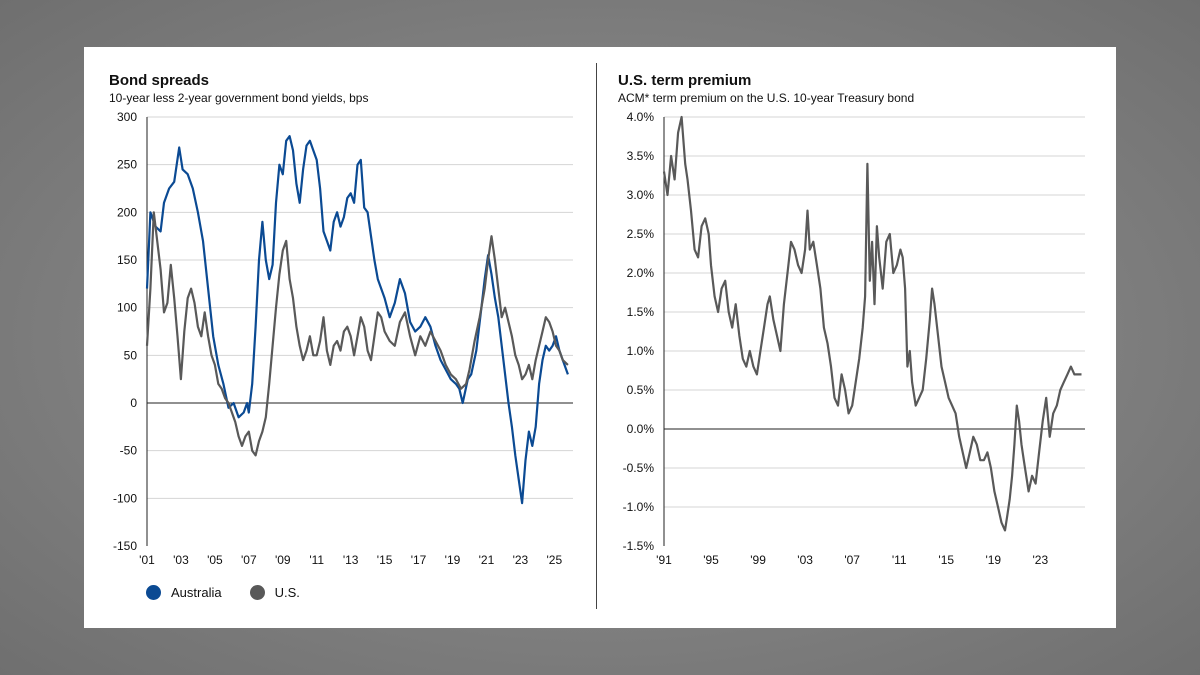 The width and height of the screenshot is (1200, 675). Describe the element at coordinates (257, 592) in the screenshot. I see `legend-swatch-us` at that location.